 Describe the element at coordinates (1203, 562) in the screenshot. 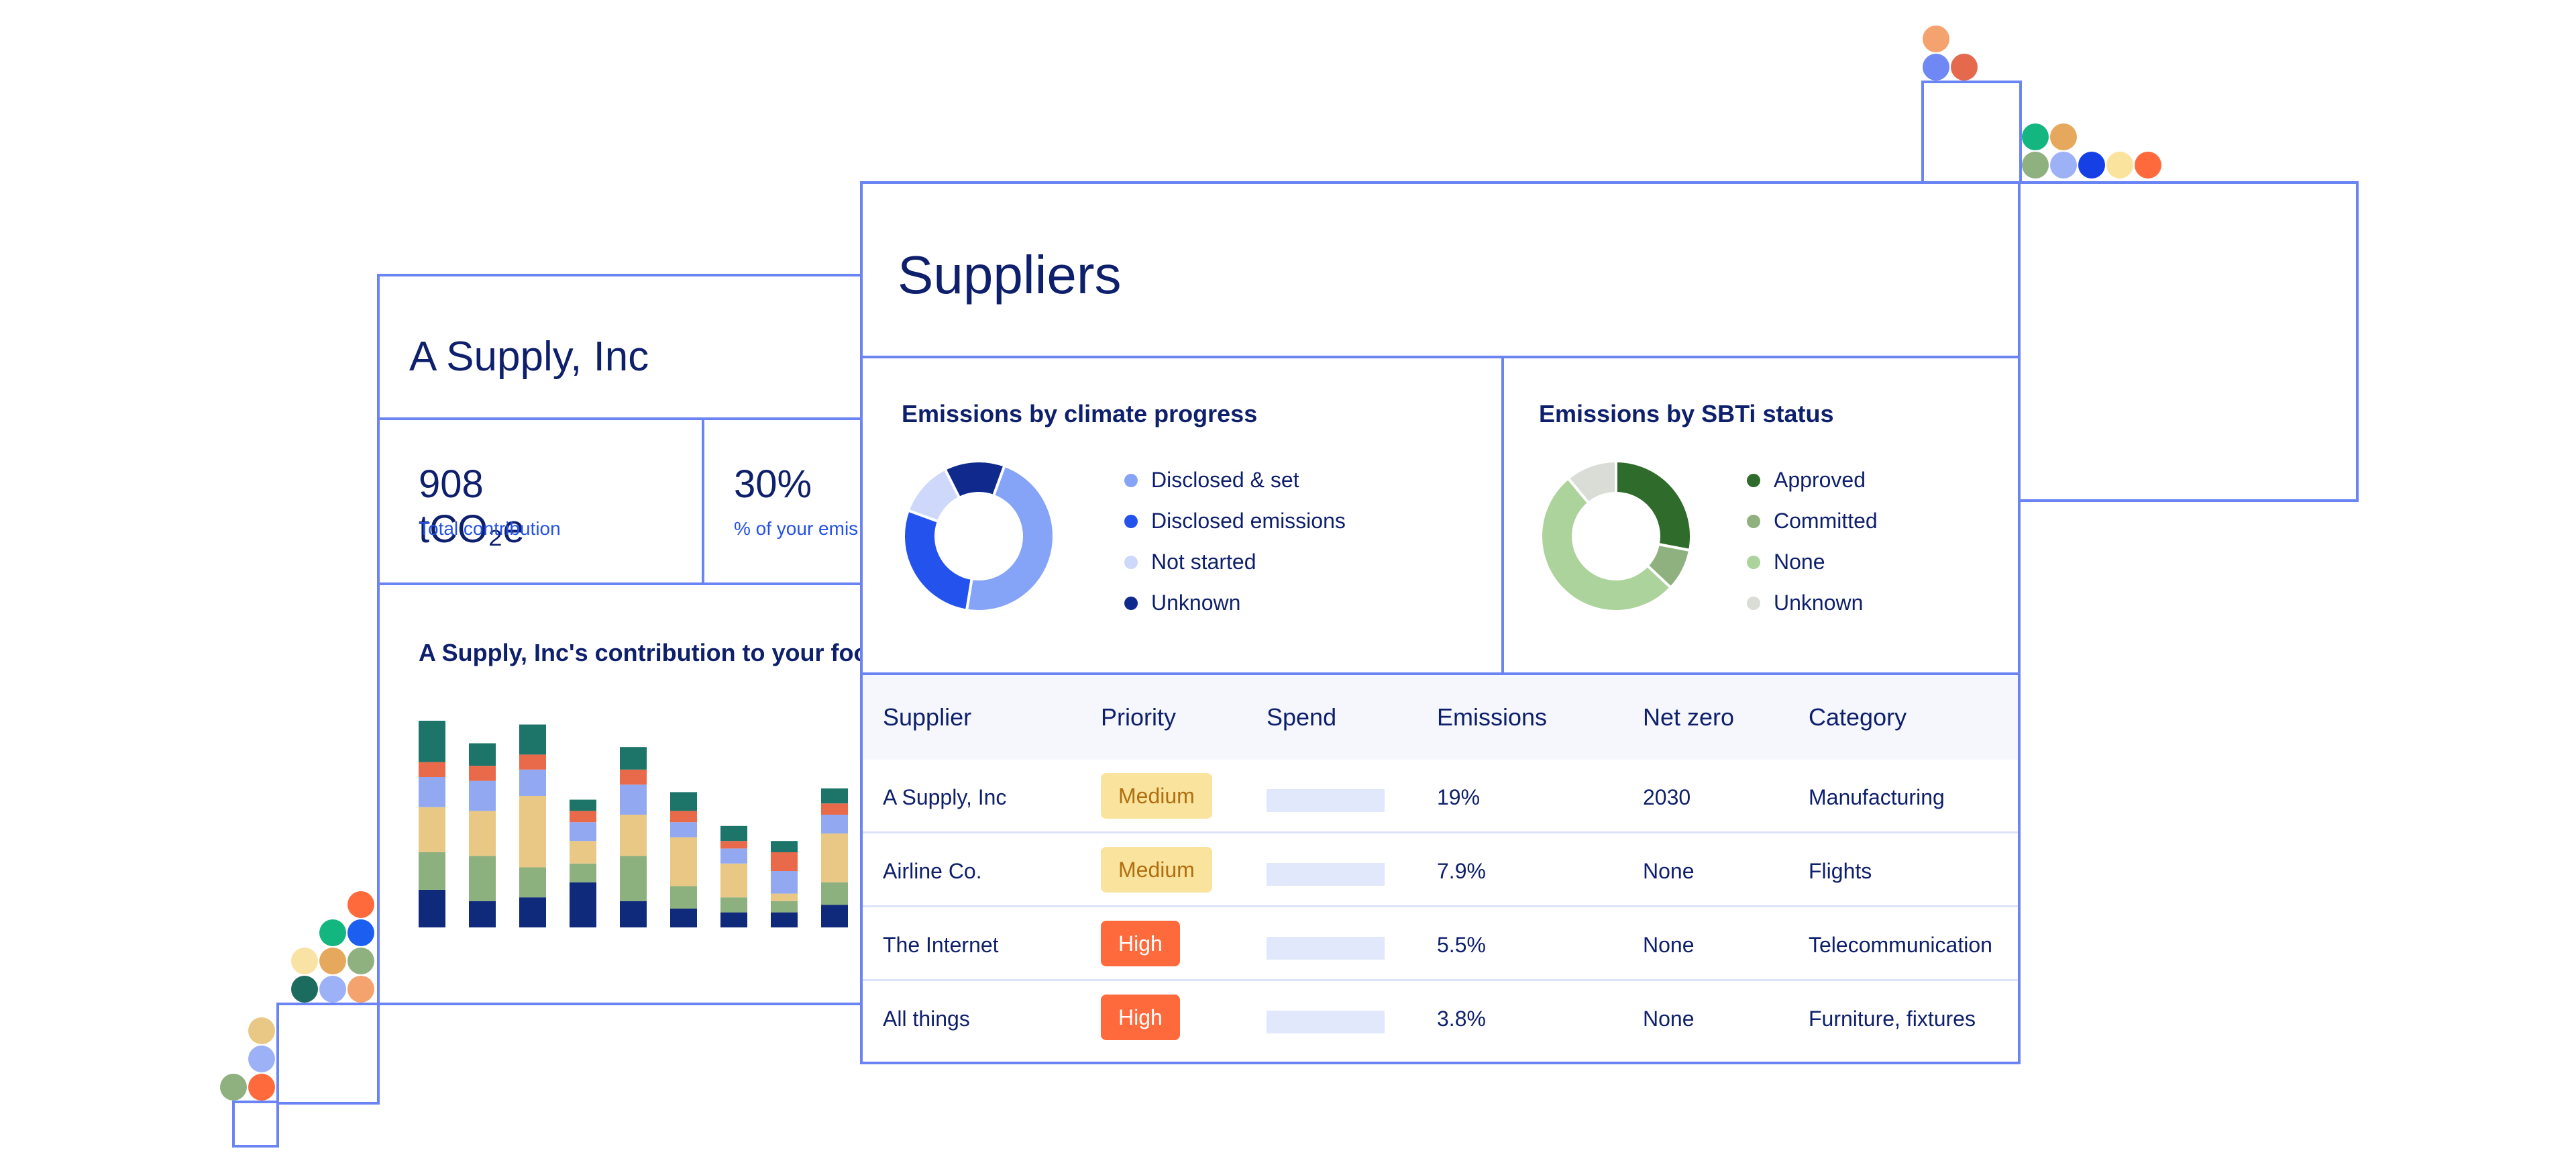

I see `legend-label: Not started` at that location.